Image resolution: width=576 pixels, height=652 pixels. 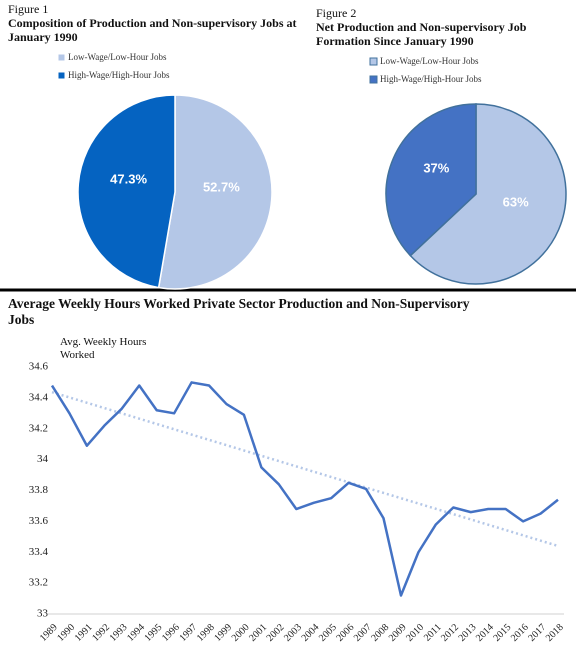 I want to click on x-tick-label: 1995, so click(x=154, y=633).